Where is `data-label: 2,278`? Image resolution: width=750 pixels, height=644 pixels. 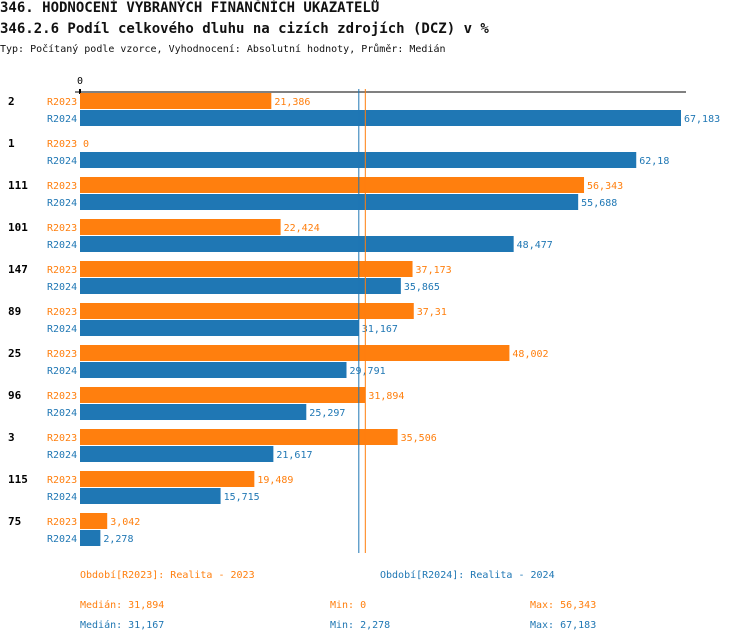
data-label: 2,278 is located at coordinates (118, 539).